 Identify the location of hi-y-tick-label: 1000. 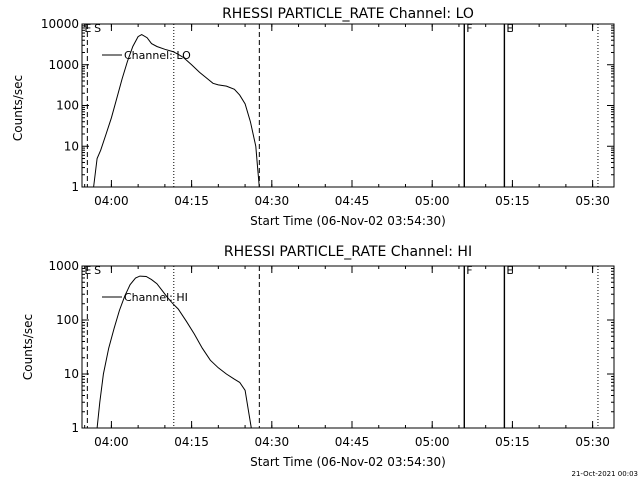
(63, 266).